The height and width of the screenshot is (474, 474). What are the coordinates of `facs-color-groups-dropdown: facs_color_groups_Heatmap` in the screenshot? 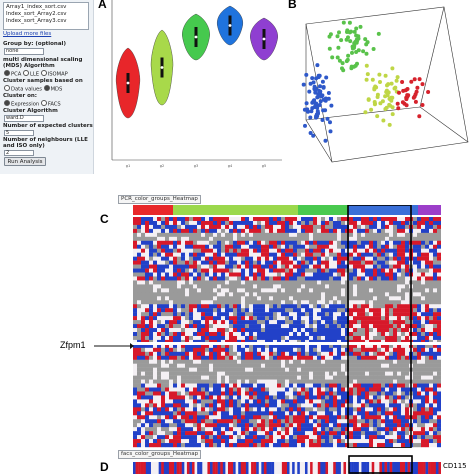 It's located at (160, 454).